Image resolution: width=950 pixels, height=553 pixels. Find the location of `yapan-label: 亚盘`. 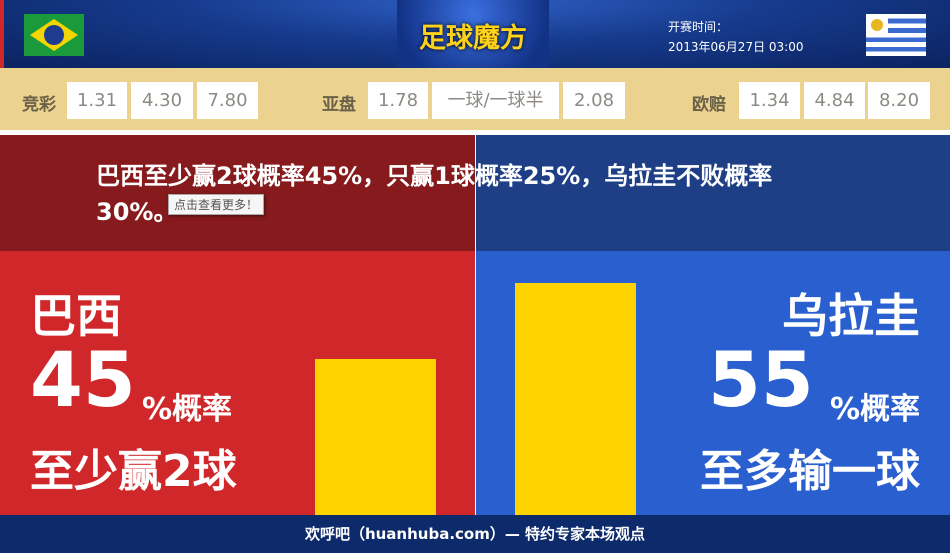

yapan-label: 亚盘 is located at coordinates (339, 105).